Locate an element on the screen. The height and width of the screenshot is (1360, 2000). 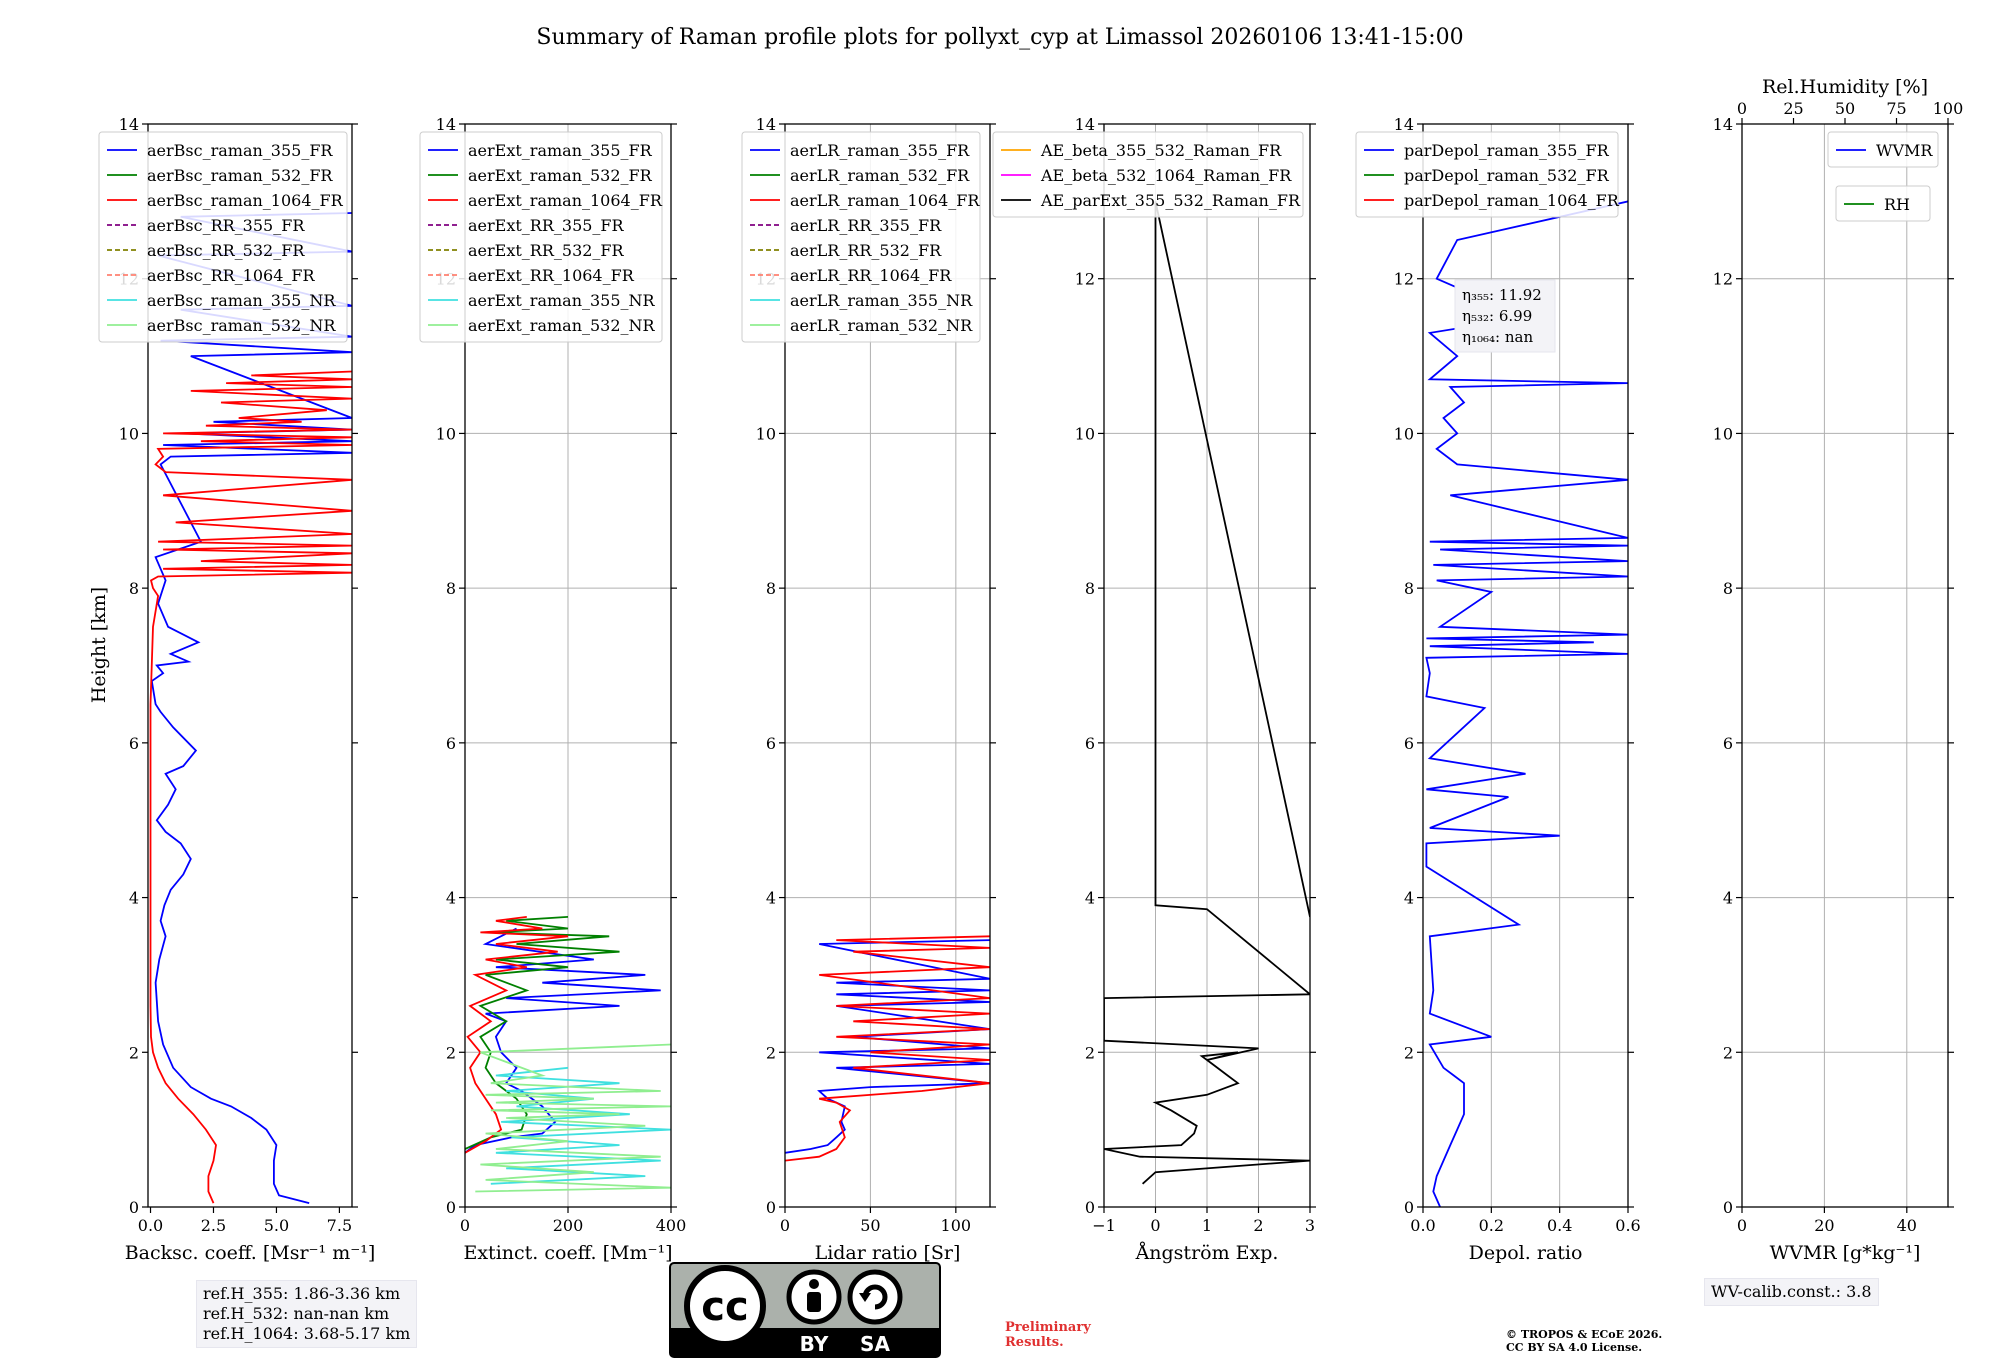
legend-label: aerExt_RR_532_FR is located at coordinates (546, 250).